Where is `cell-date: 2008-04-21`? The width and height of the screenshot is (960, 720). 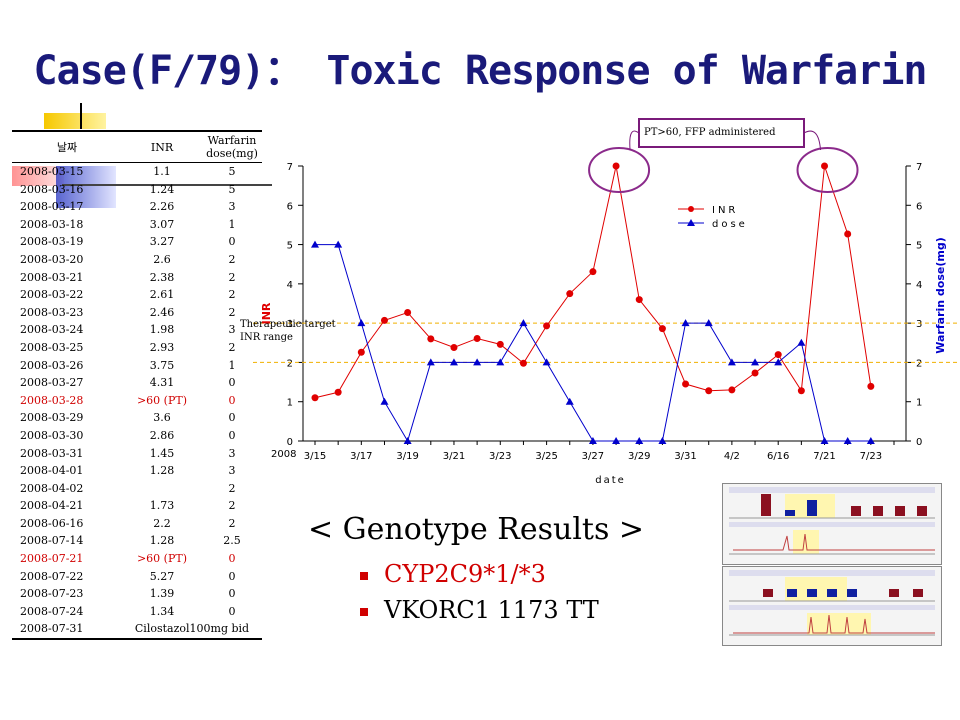
cell-date: 2008-04-21 is located at coordinates (52, 506).